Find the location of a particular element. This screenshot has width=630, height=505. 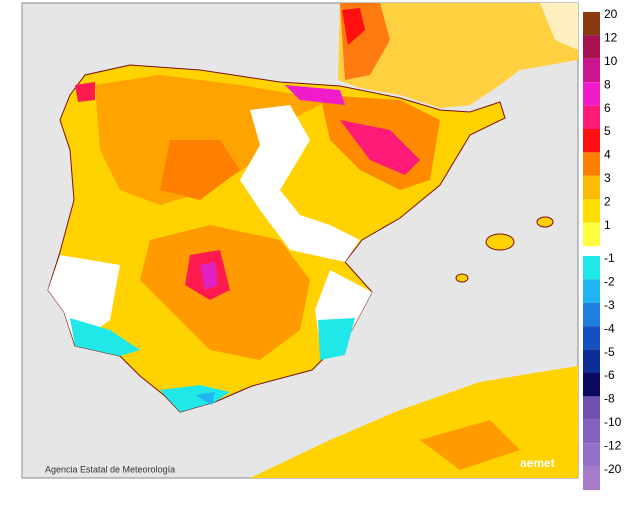

legend-label: 3 is located at coordinates (607, 178).